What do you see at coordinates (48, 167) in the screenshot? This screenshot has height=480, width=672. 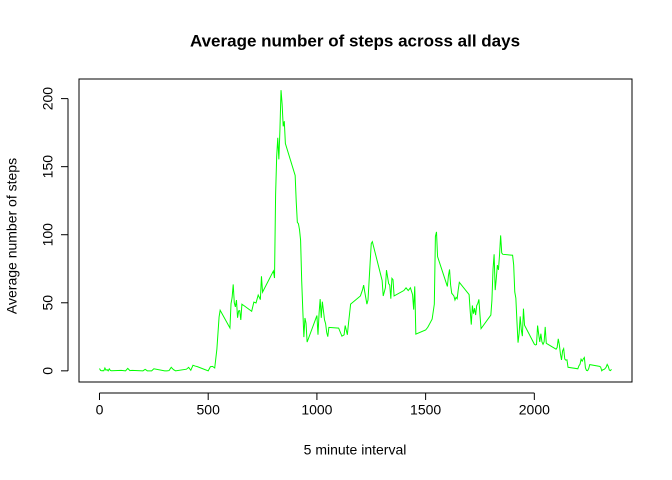 I see `y-tick-label: 150` at bounding box center [48, 167].